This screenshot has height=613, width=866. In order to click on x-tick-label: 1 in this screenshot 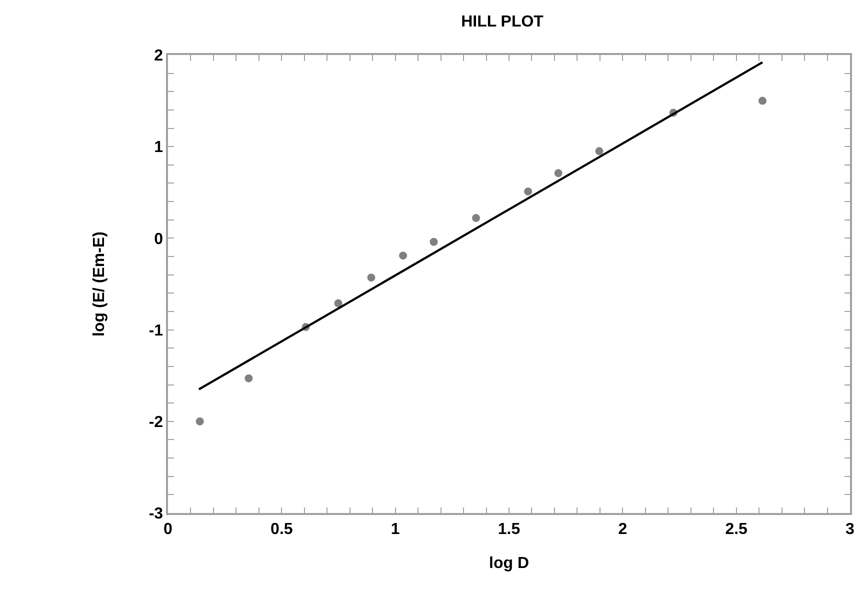, I will do `click(395, 529)`.